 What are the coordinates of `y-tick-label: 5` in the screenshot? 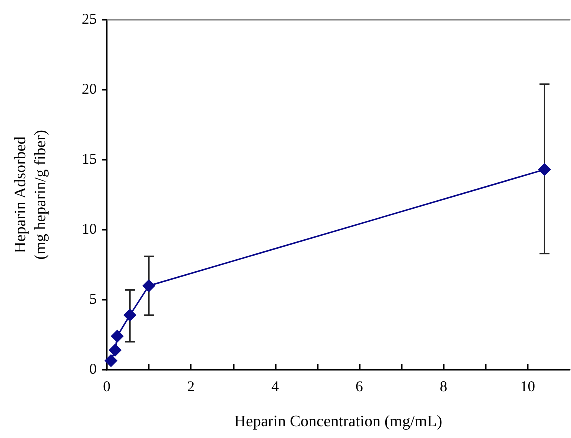 It's located at (93, 300).